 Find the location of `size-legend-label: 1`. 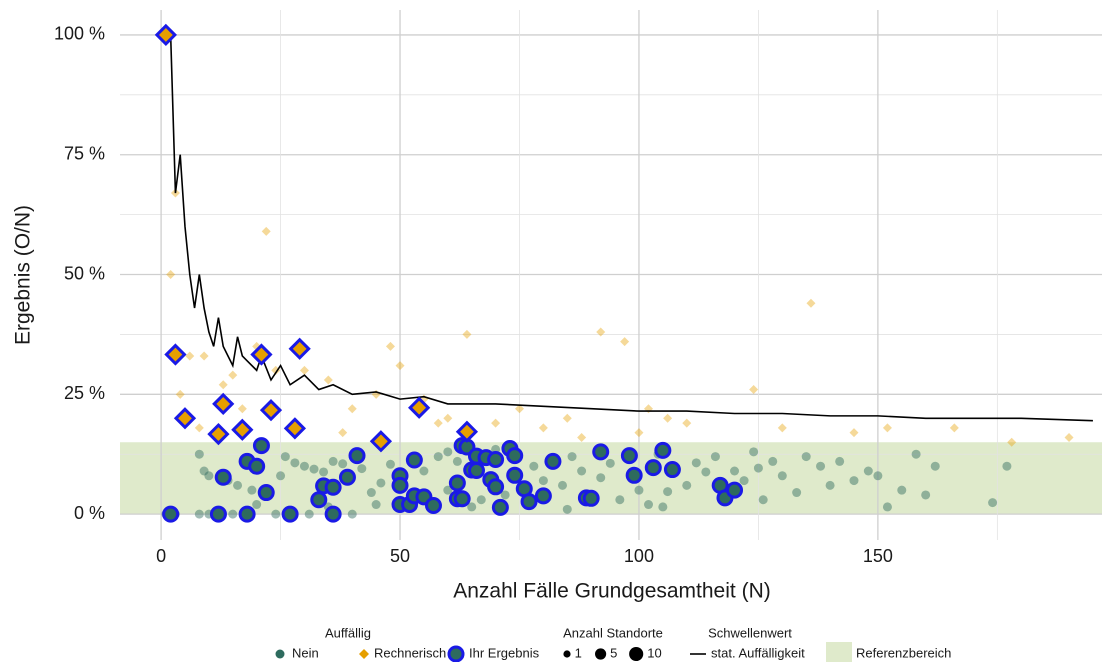

size-legend-label: 1 is located at coordinates (578, 652).